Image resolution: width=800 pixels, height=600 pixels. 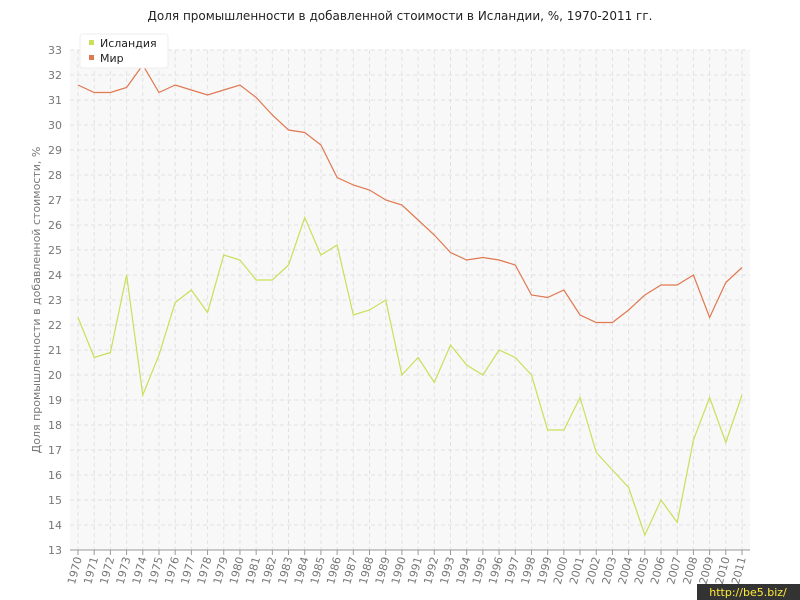 What do you see at coordinates (55, 475) in the screenshot?
I see `y-tick-label: 16` at bounding box center [55, 475].